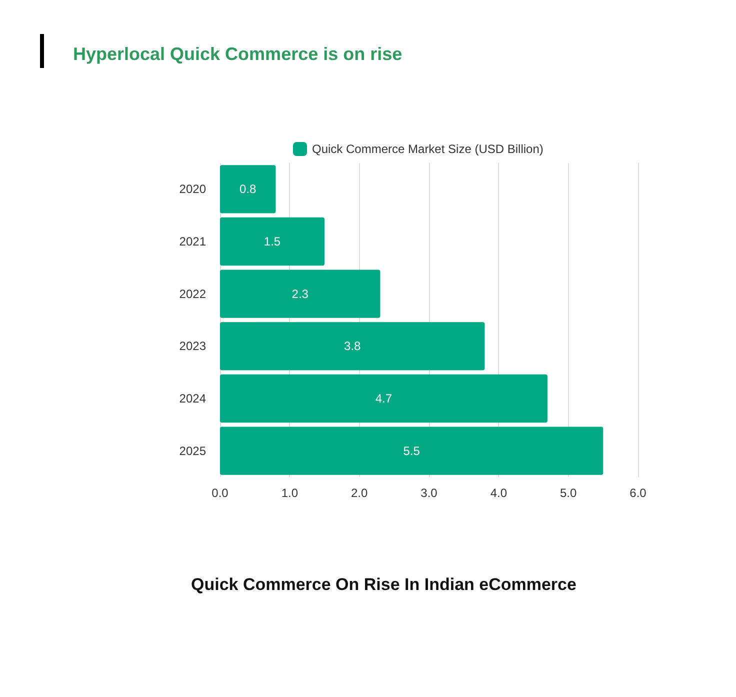 The width and height of the screenshot is (736, 697). I want to click on data-label: 2.3, so click(300, 293).